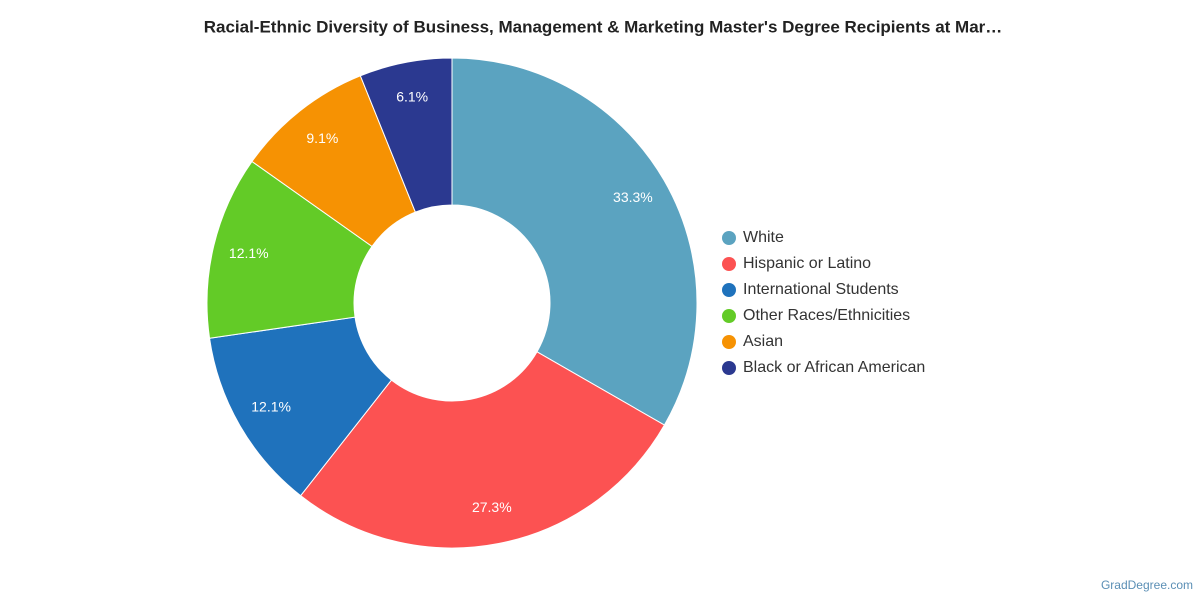  Describe the element at coordinates (763, 341) in the screenshot. I see `legend-label: Asian` at that location.